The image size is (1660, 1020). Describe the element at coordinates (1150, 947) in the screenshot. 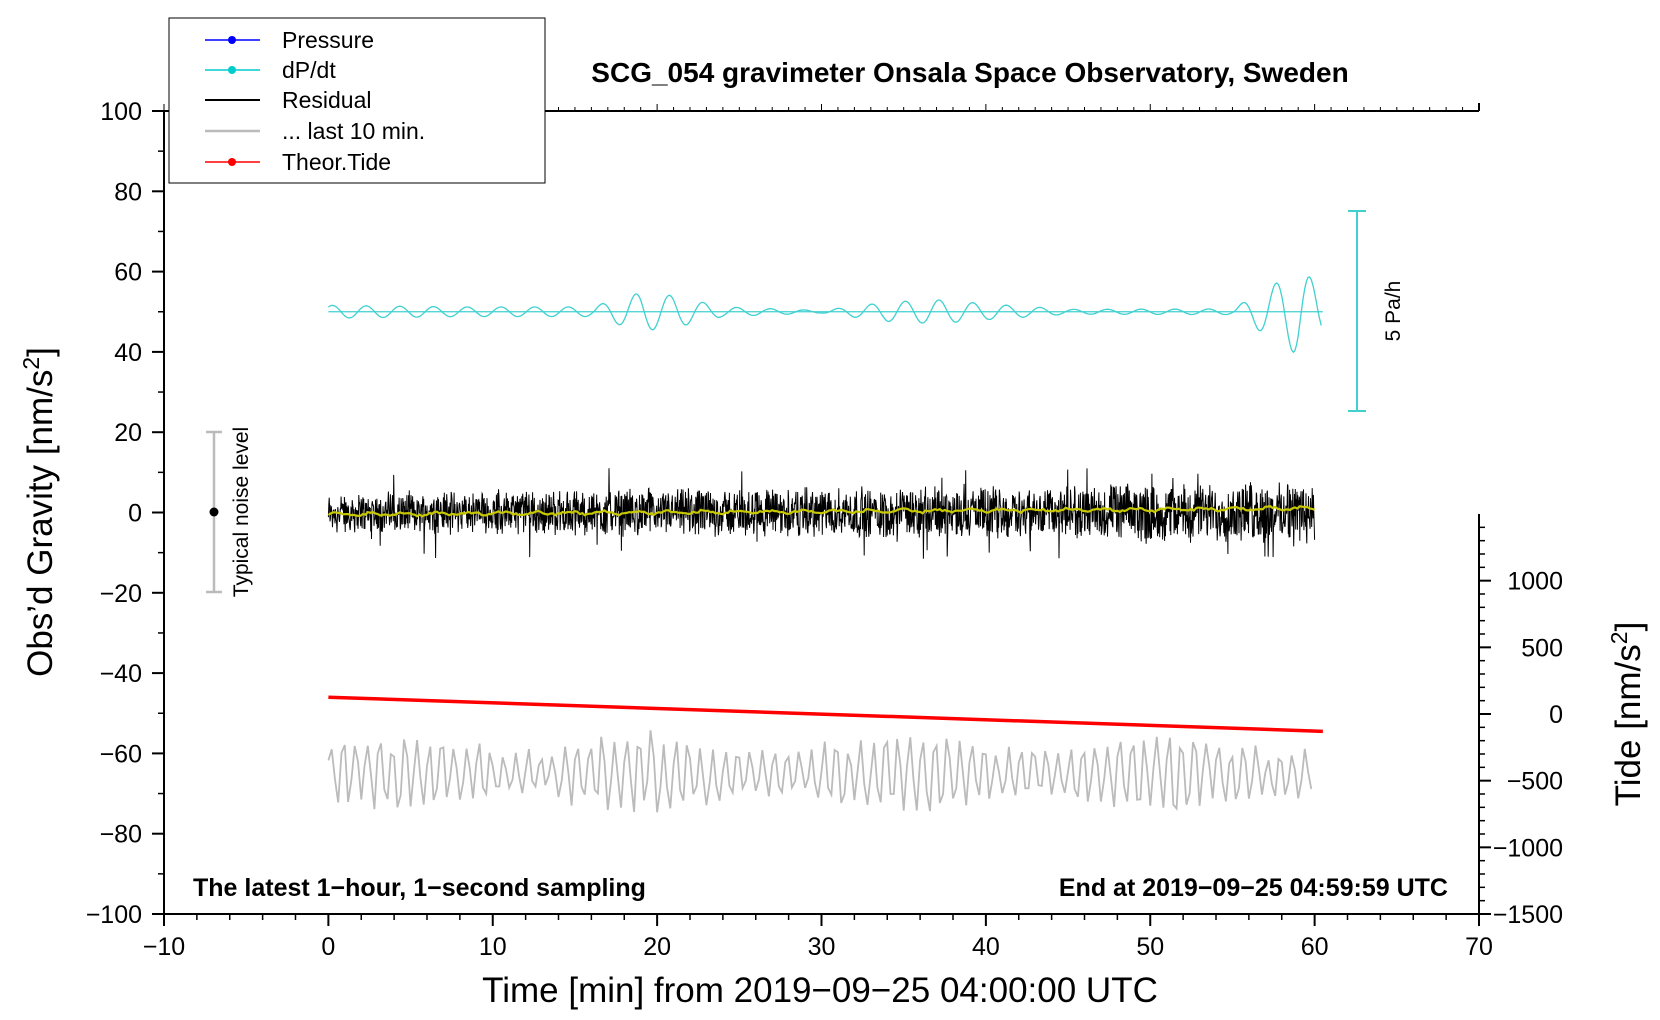

I see `x-tick-label: 50` at that location.